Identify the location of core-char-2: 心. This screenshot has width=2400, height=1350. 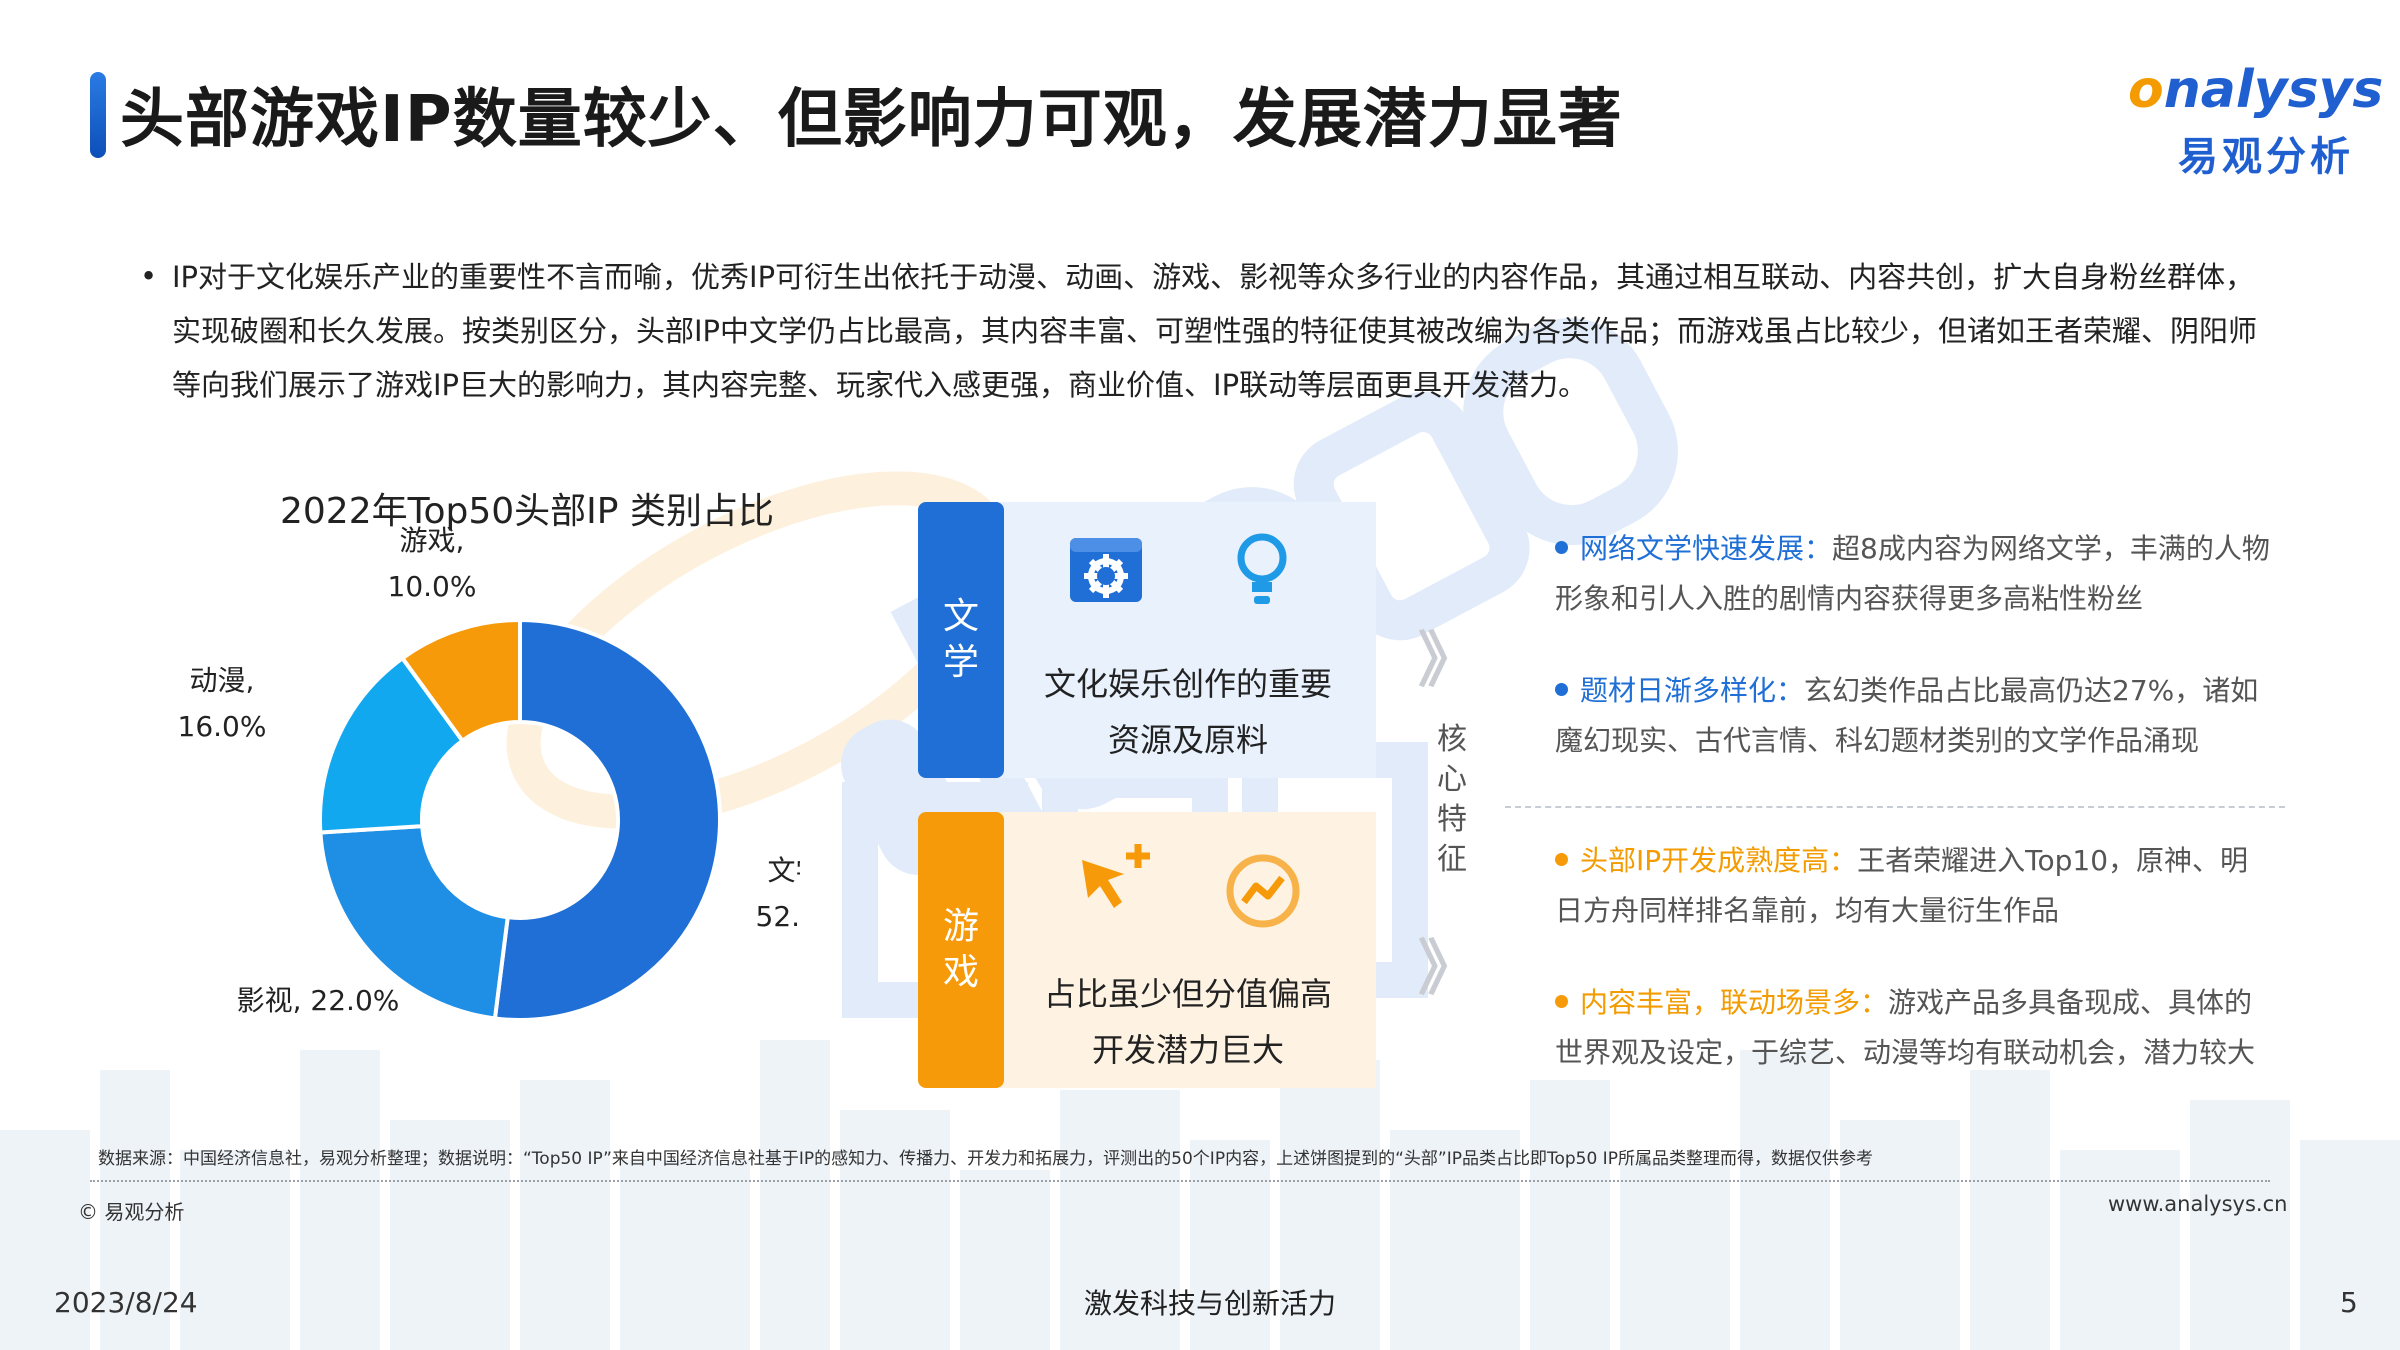
(1452, 779).